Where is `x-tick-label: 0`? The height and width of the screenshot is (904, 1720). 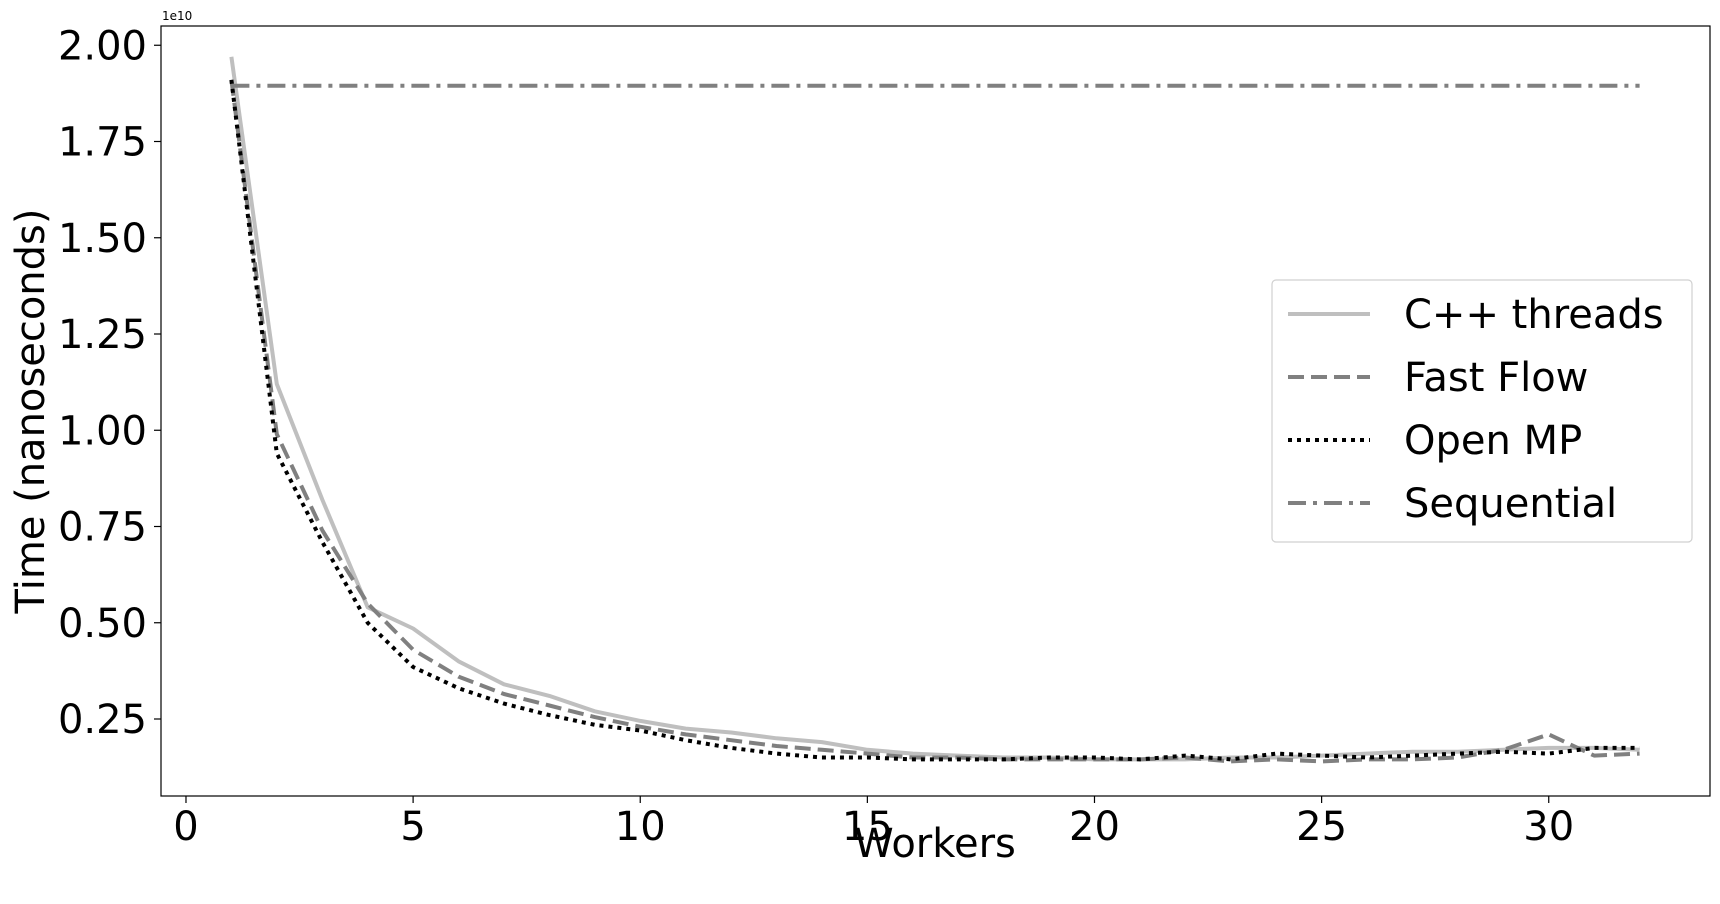 x-tick-label: 0 is located at coordinates (185, 827).